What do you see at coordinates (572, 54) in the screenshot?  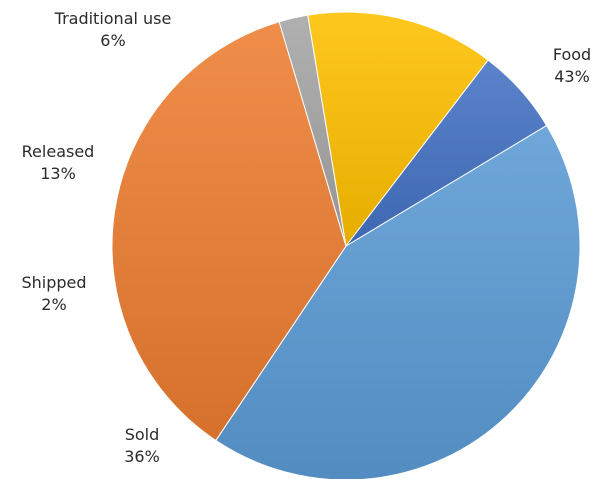 I see `slice-label-name: Food` at bounding box center [572, 54].